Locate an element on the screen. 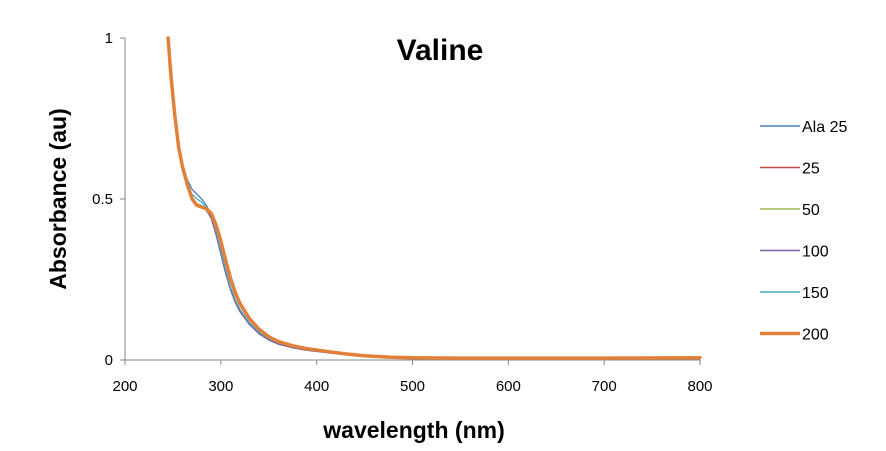  x-ticks: 200 300 400 500 600 700 800 is located at coordinates (412, 377).